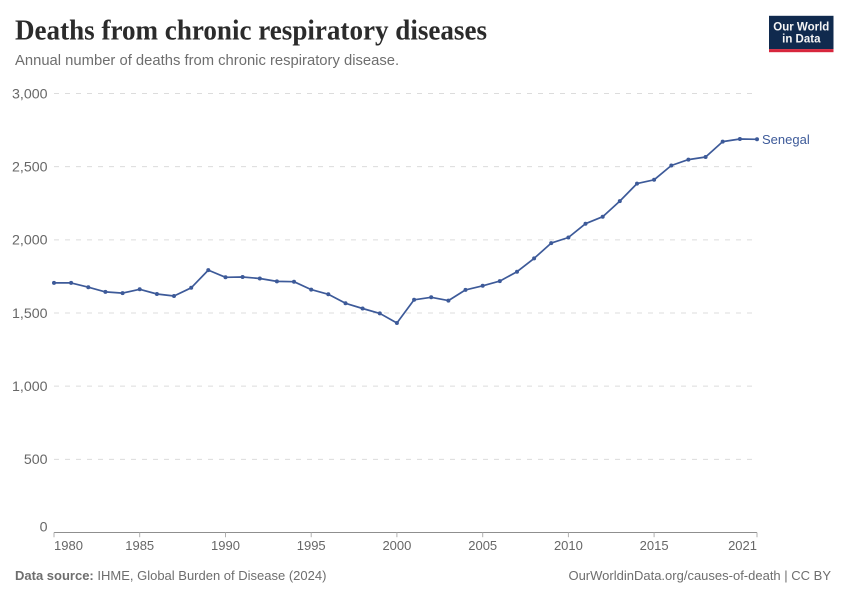 The image size is (850, 605). I want to click on svg-text: Our World, so click(801, 28).